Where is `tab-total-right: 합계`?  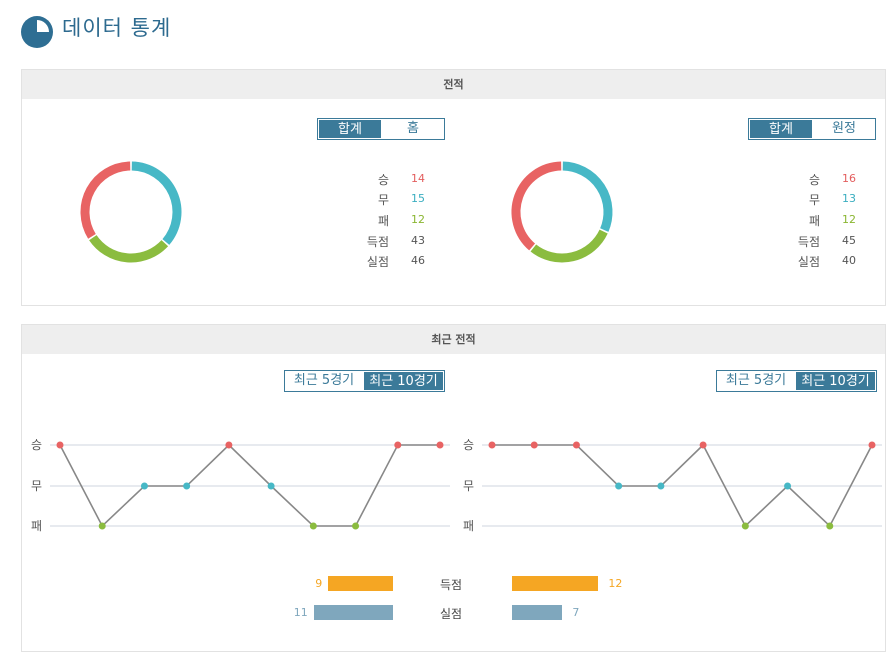 tab-total-right: 합계 is located at coordinates (781, 129).